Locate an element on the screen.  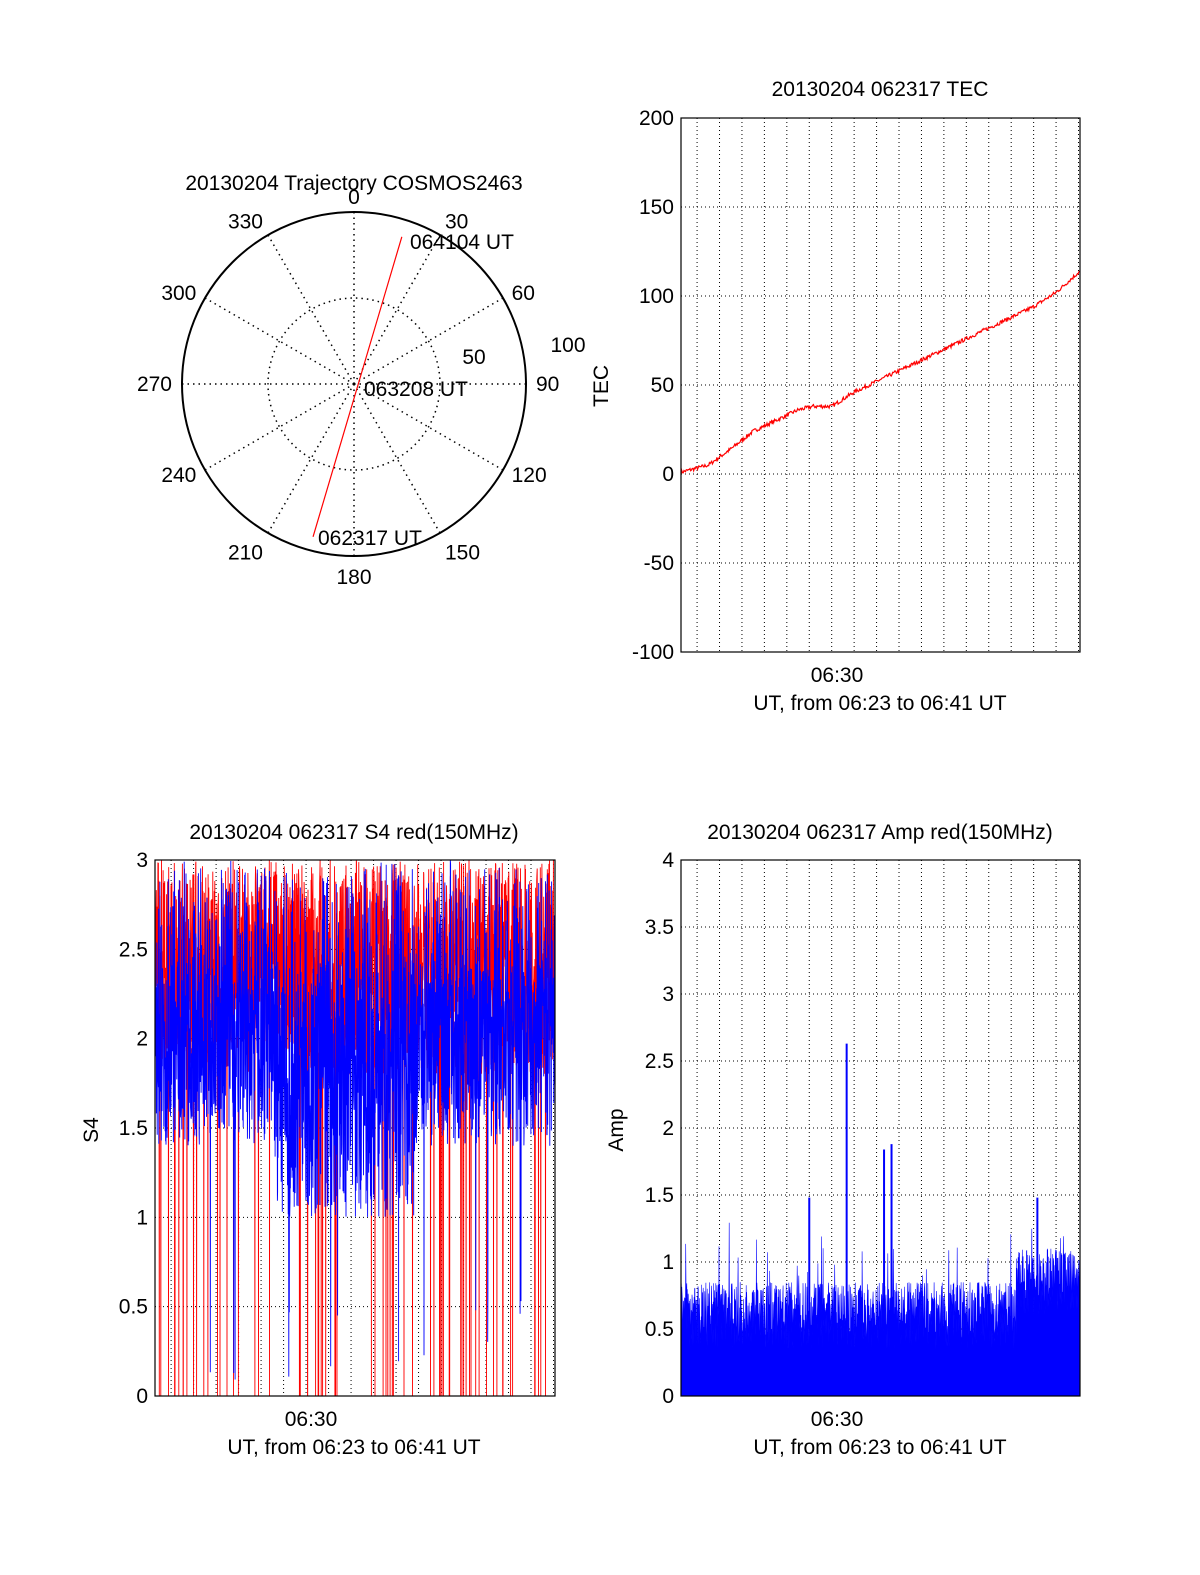
polar-angle-label-210: 210 is located at coordinates (245, 553).